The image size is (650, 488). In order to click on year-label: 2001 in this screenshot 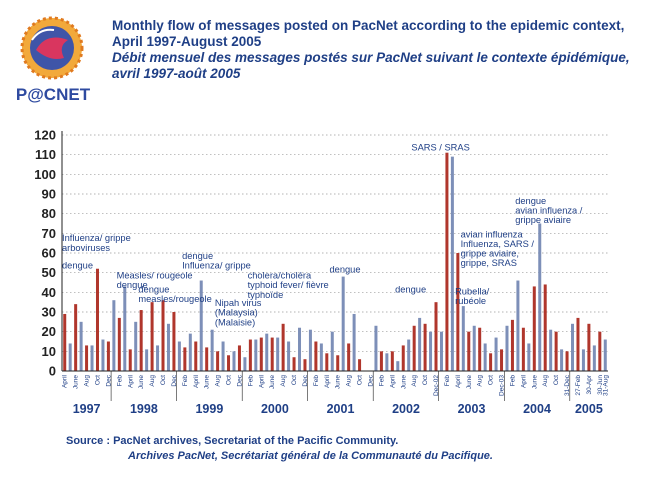, I will do `click(341, 409)`.